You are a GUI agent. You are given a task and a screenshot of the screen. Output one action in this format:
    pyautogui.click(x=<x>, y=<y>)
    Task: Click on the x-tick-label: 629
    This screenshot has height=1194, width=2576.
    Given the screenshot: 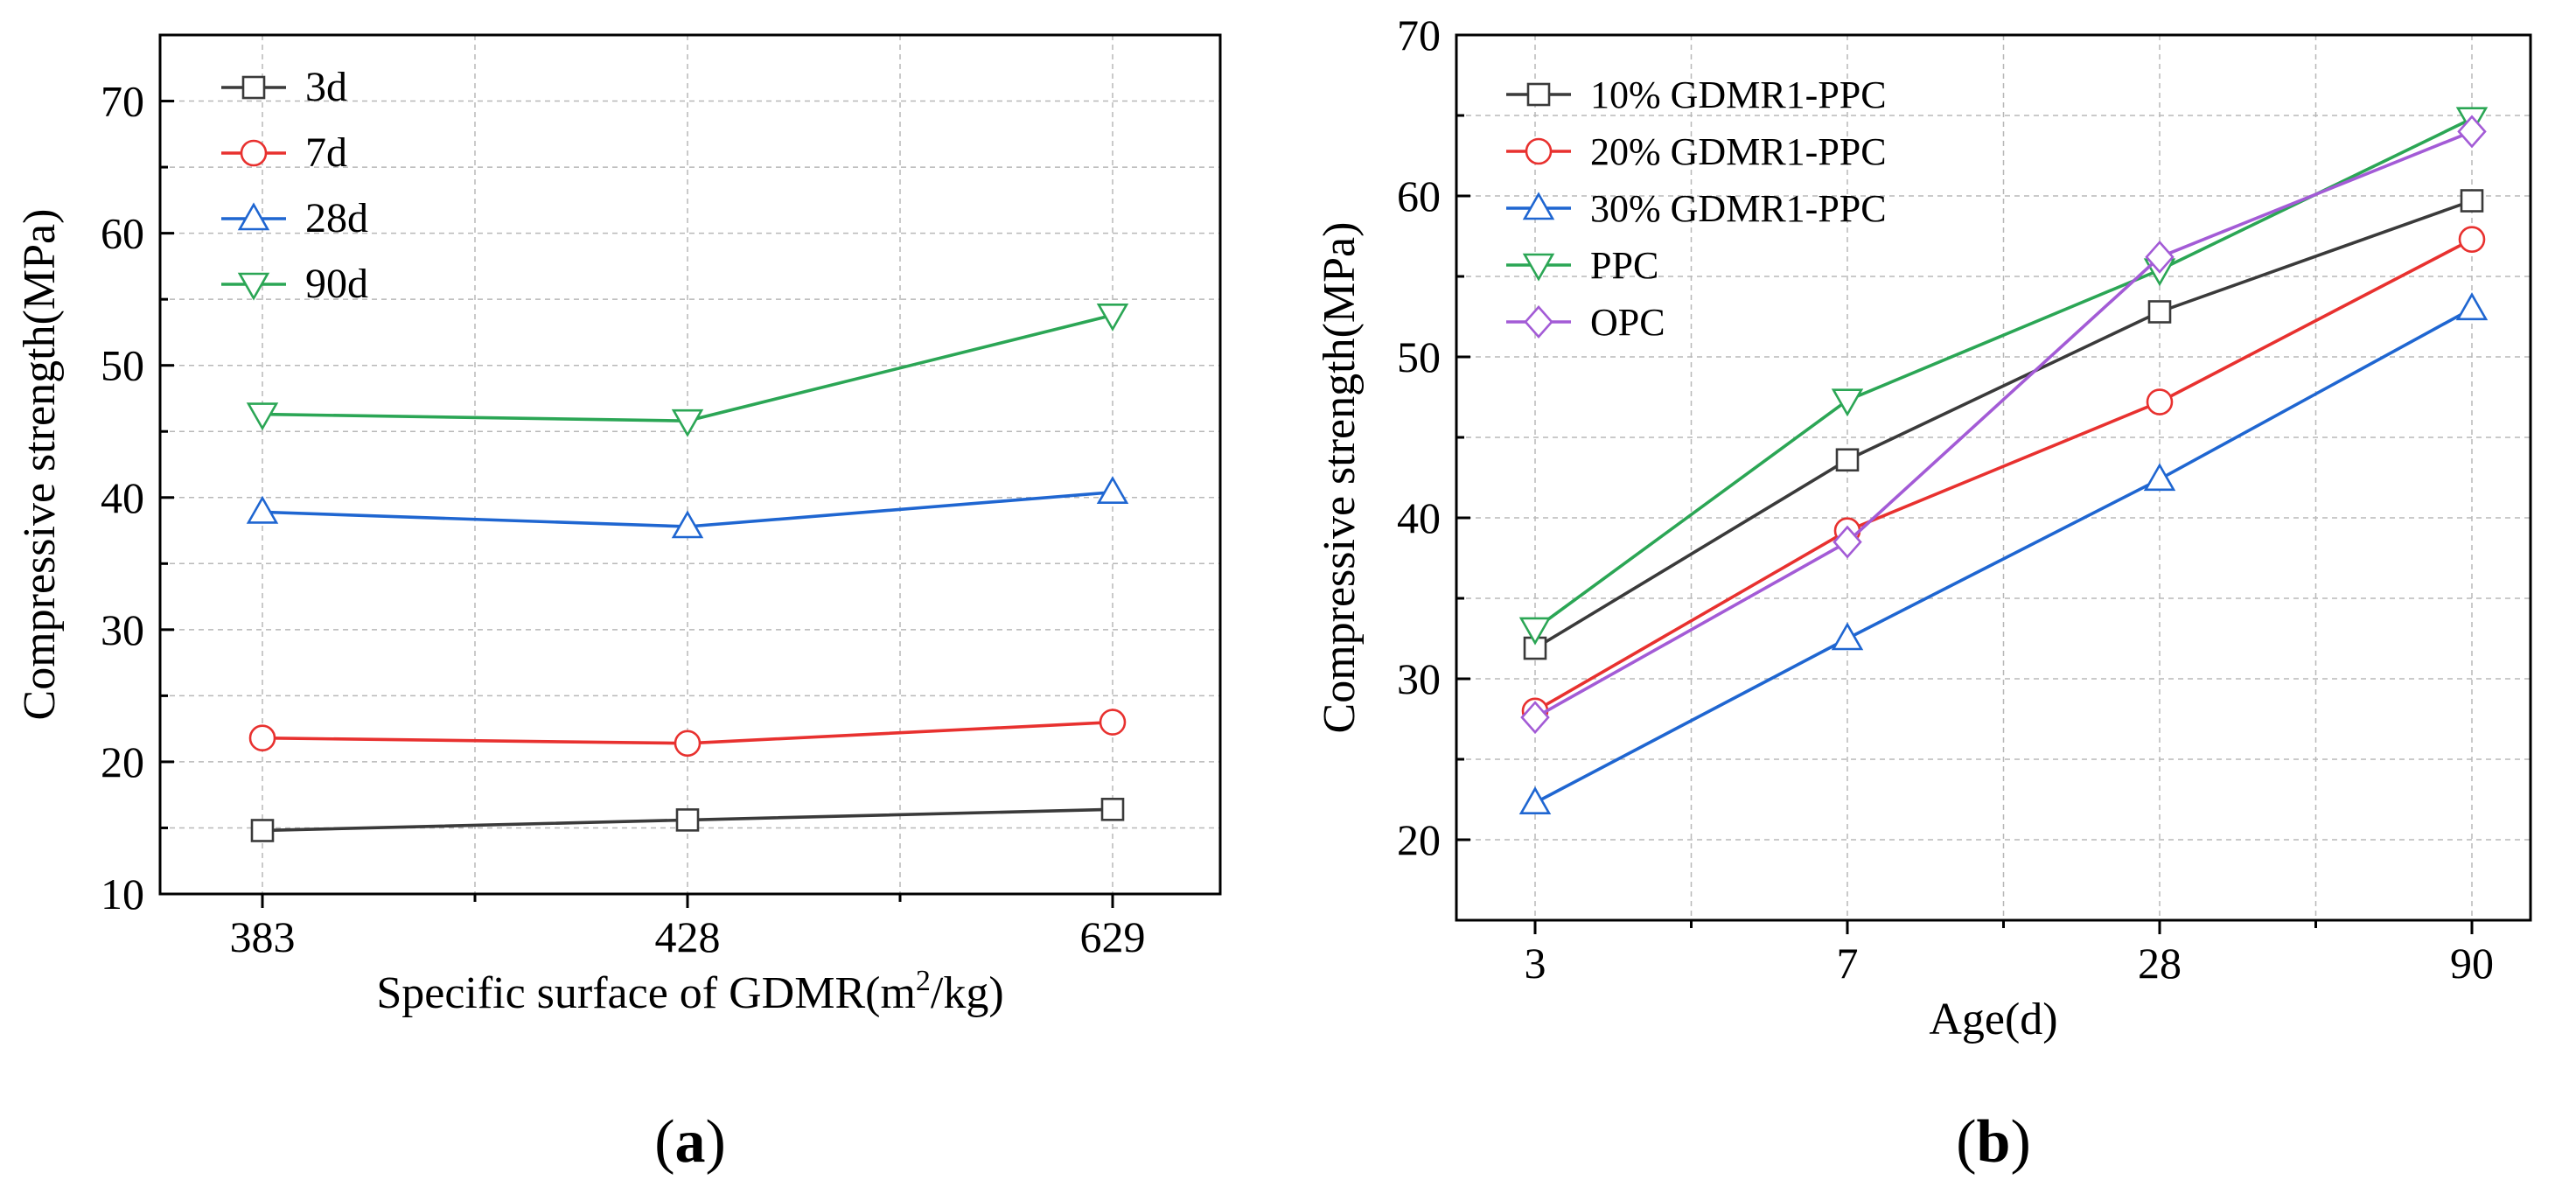 What is the action you would take?
    pyautogui.click(x=1113, y=936)
    